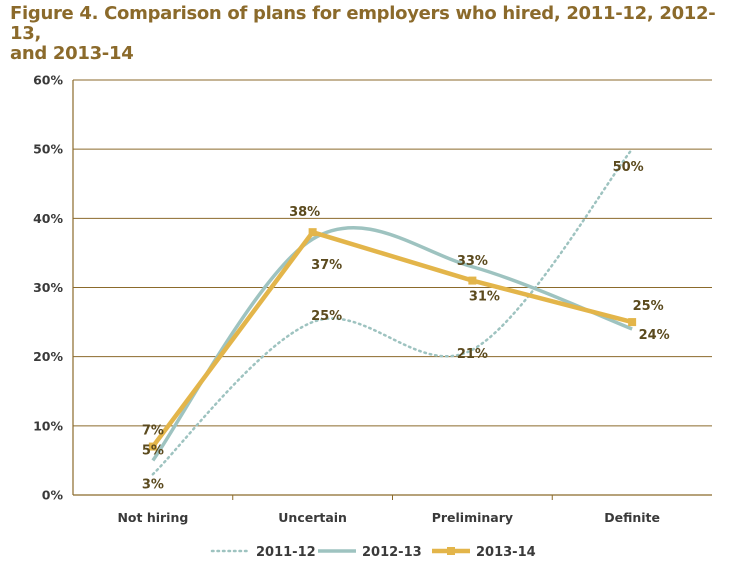  I want to click on legend-label-2011-12: 2011-12, so click(286, 552).